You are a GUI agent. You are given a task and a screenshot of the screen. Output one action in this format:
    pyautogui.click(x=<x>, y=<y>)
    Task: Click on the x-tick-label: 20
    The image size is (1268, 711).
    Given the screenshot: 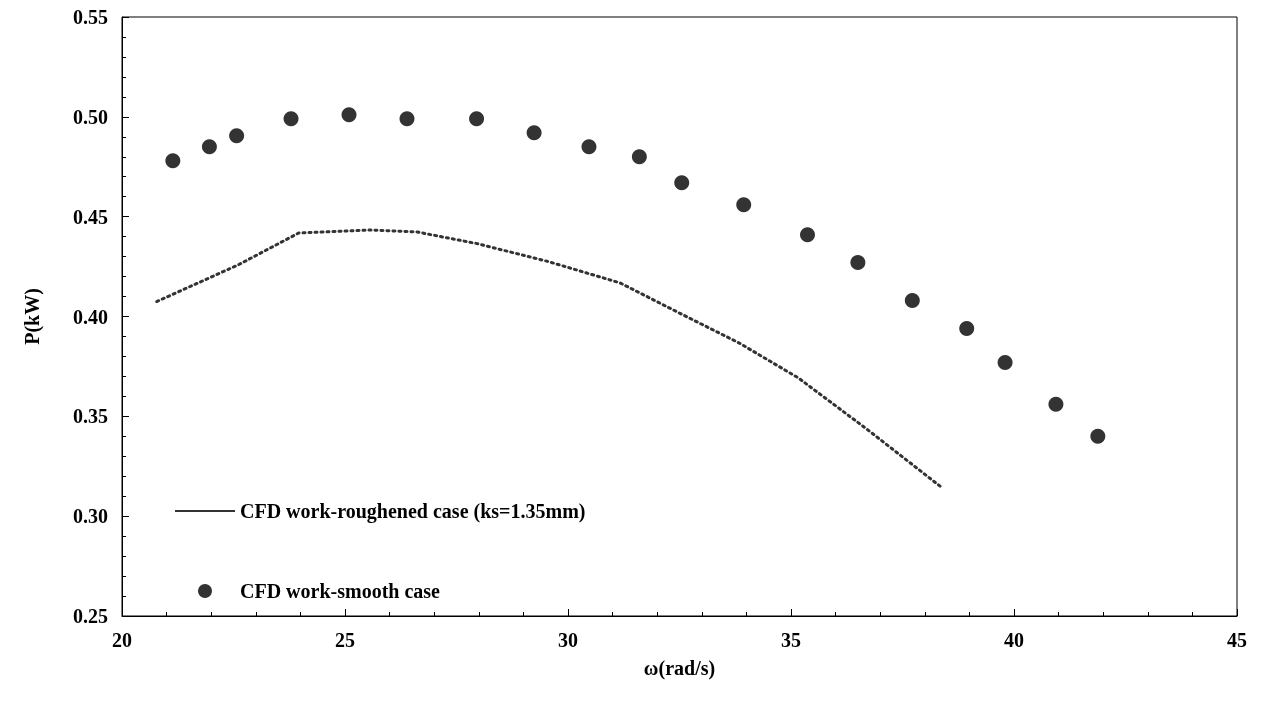 What is the action you would take?
    pyautogui.click(x=122, y=640)
    